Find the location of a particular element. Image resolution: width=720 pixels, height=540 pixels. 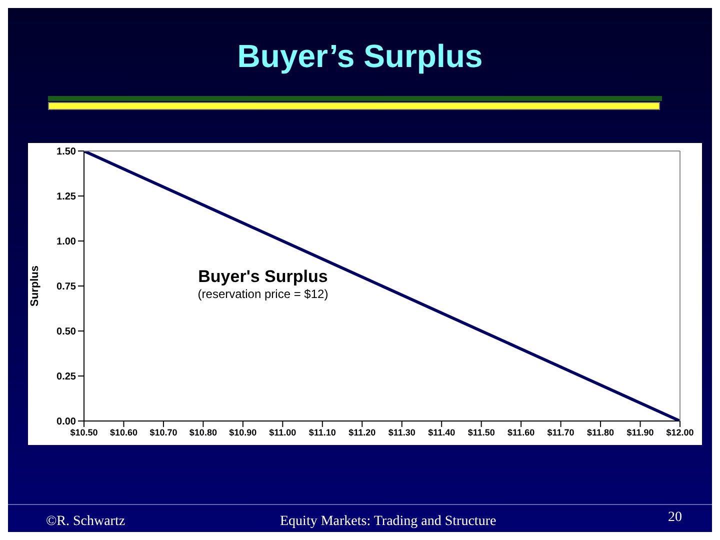

annotation: (reservation price = $12) is located at coordinates (263, 294).